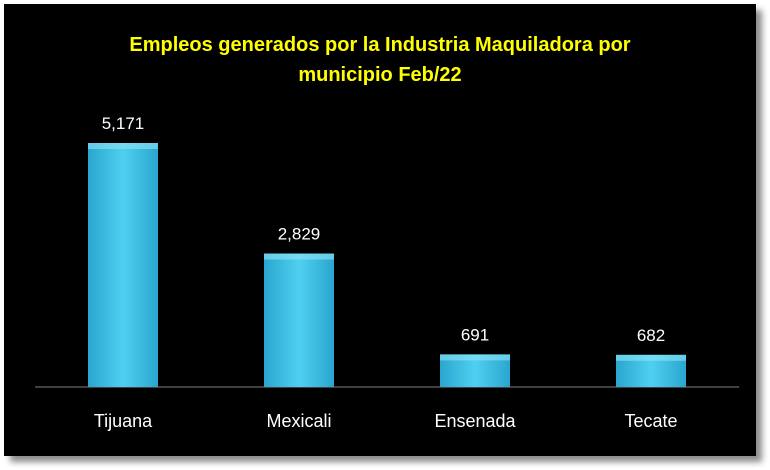 This screenshot has width=770, height=470. I want to click on data-label-tecate: 682, so click(651, 335).